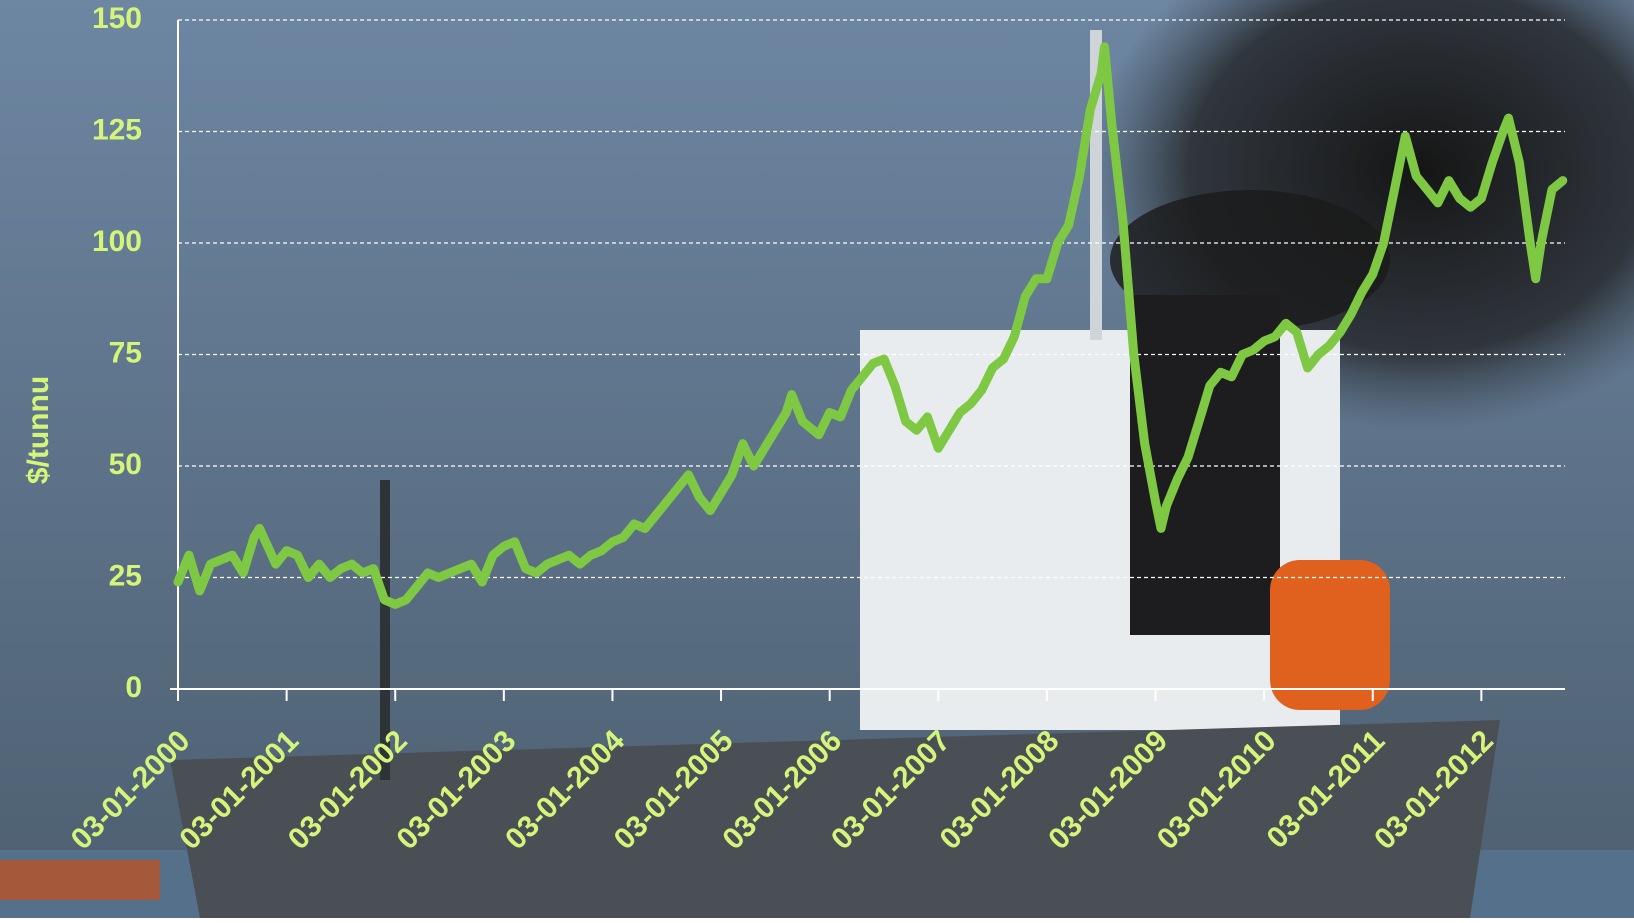 Image resolution: width=1634 pixels, height=923 pixels. I want to click on y-tick-label: 100, so click(117, 241).